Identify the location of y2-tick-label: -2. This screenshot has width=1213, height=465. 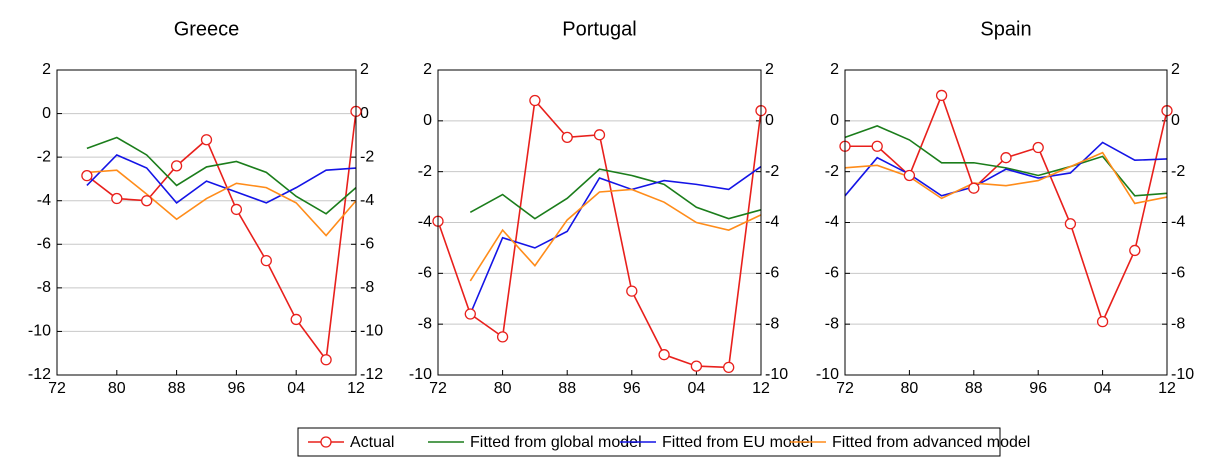
(772, 171).